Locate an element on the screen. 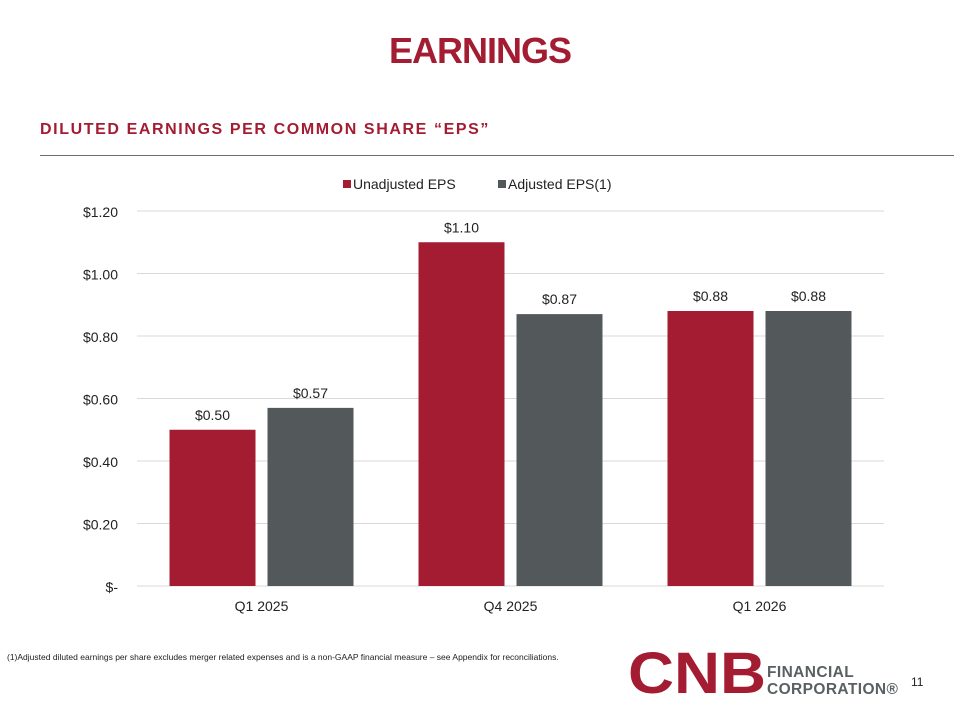 Image resolution: width=960 pixels, height=720 pixels. y-tick-label: $1.00 is located at coordinates (100, 275).